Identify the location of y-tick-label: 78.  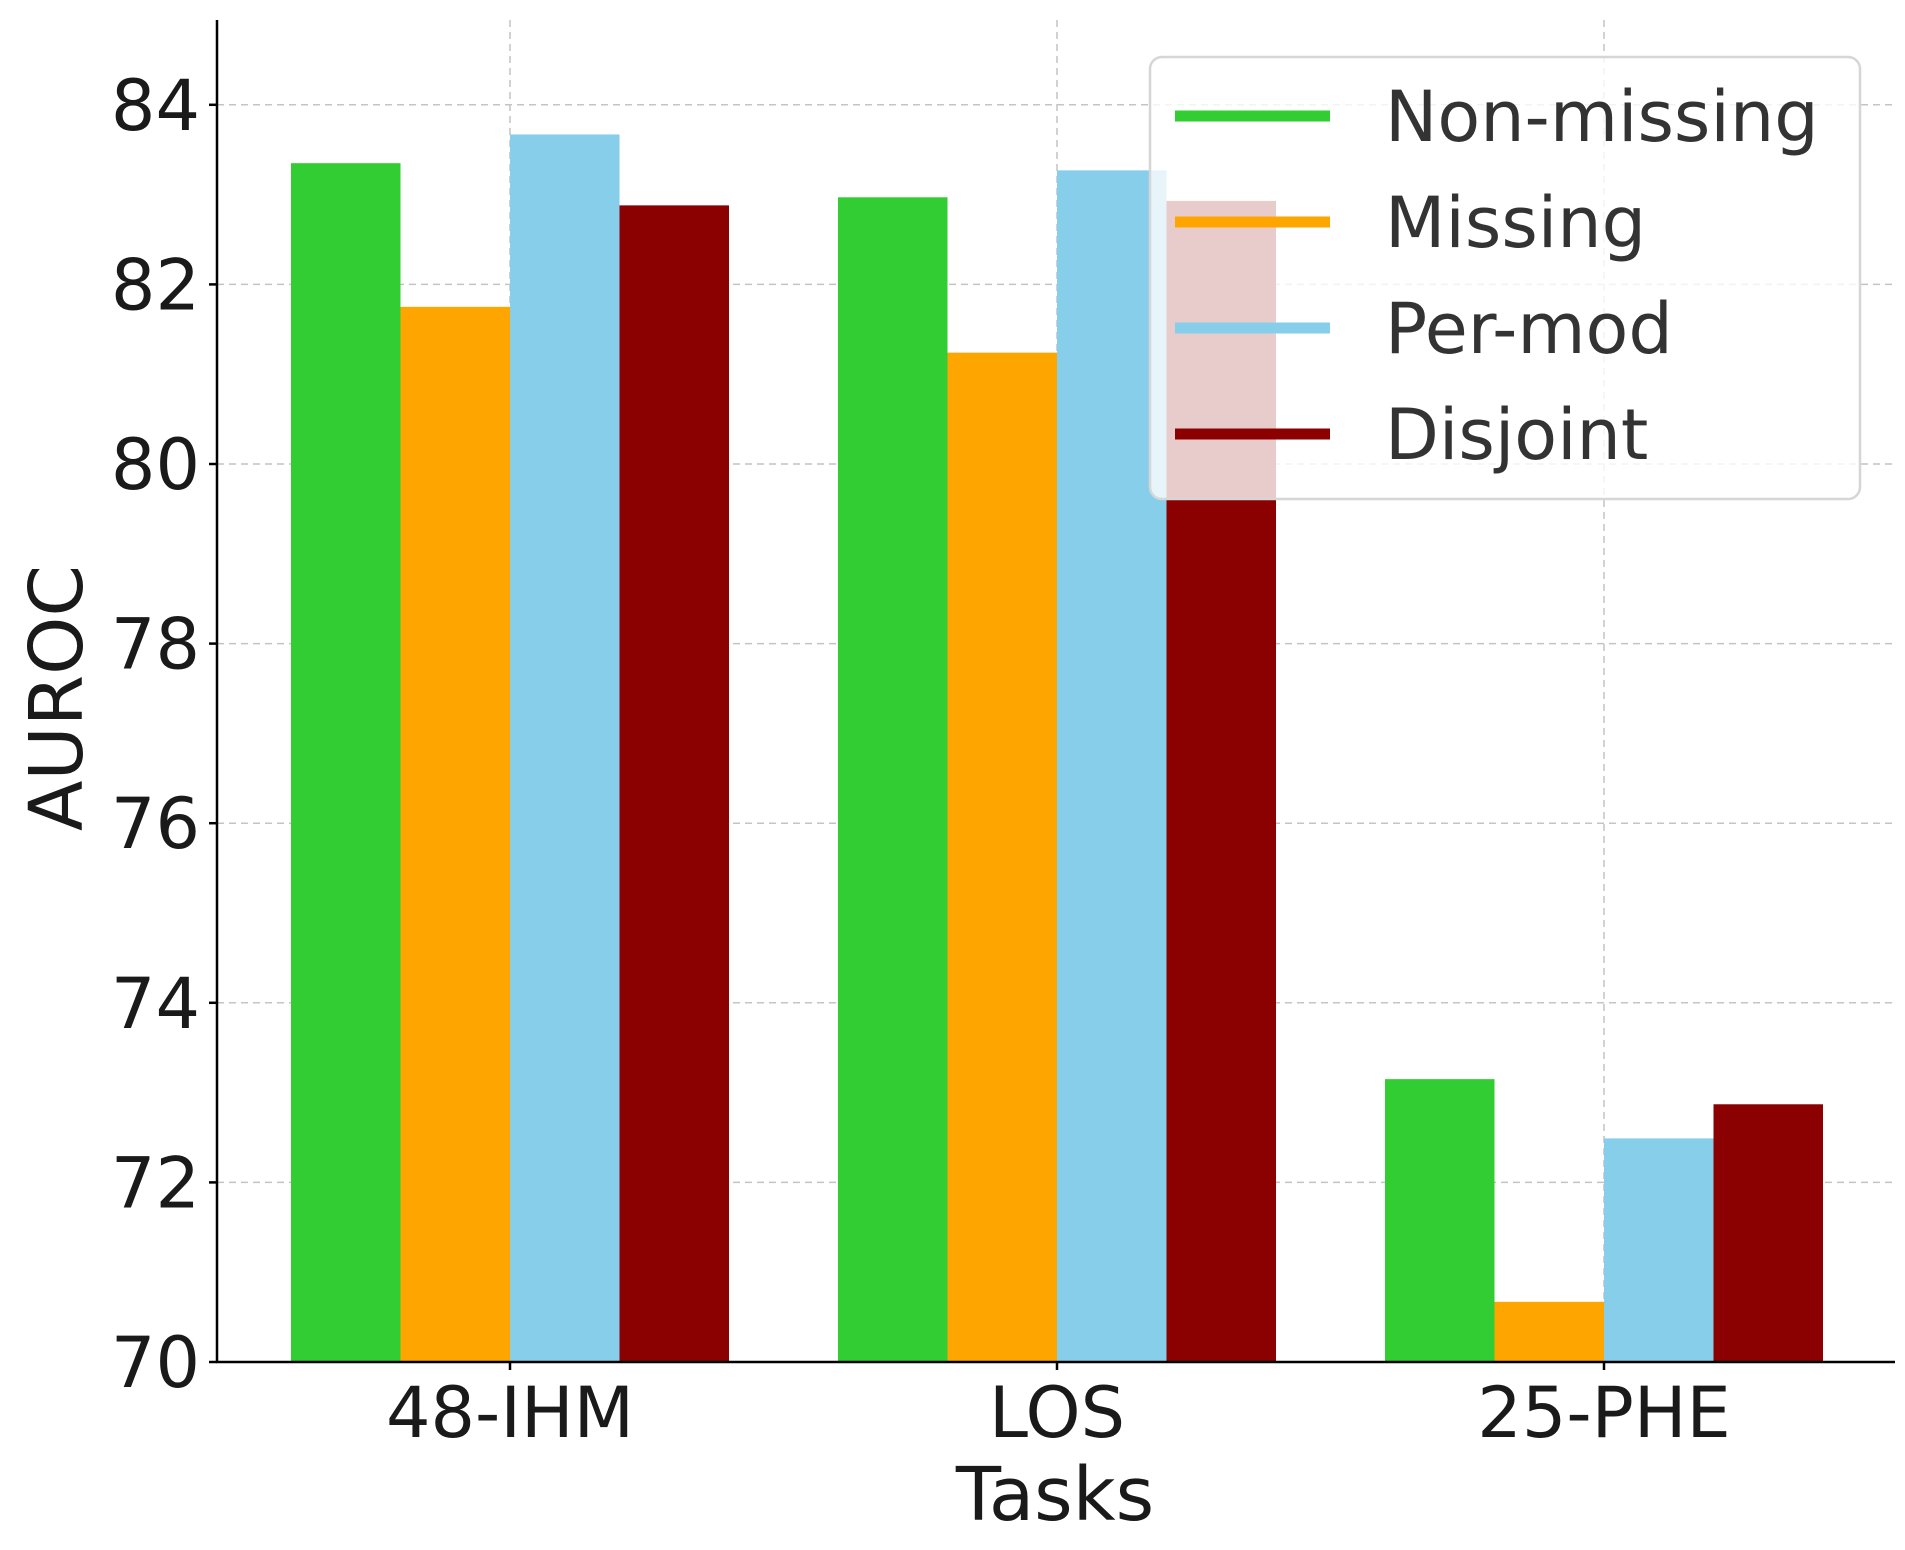
(155, 645).